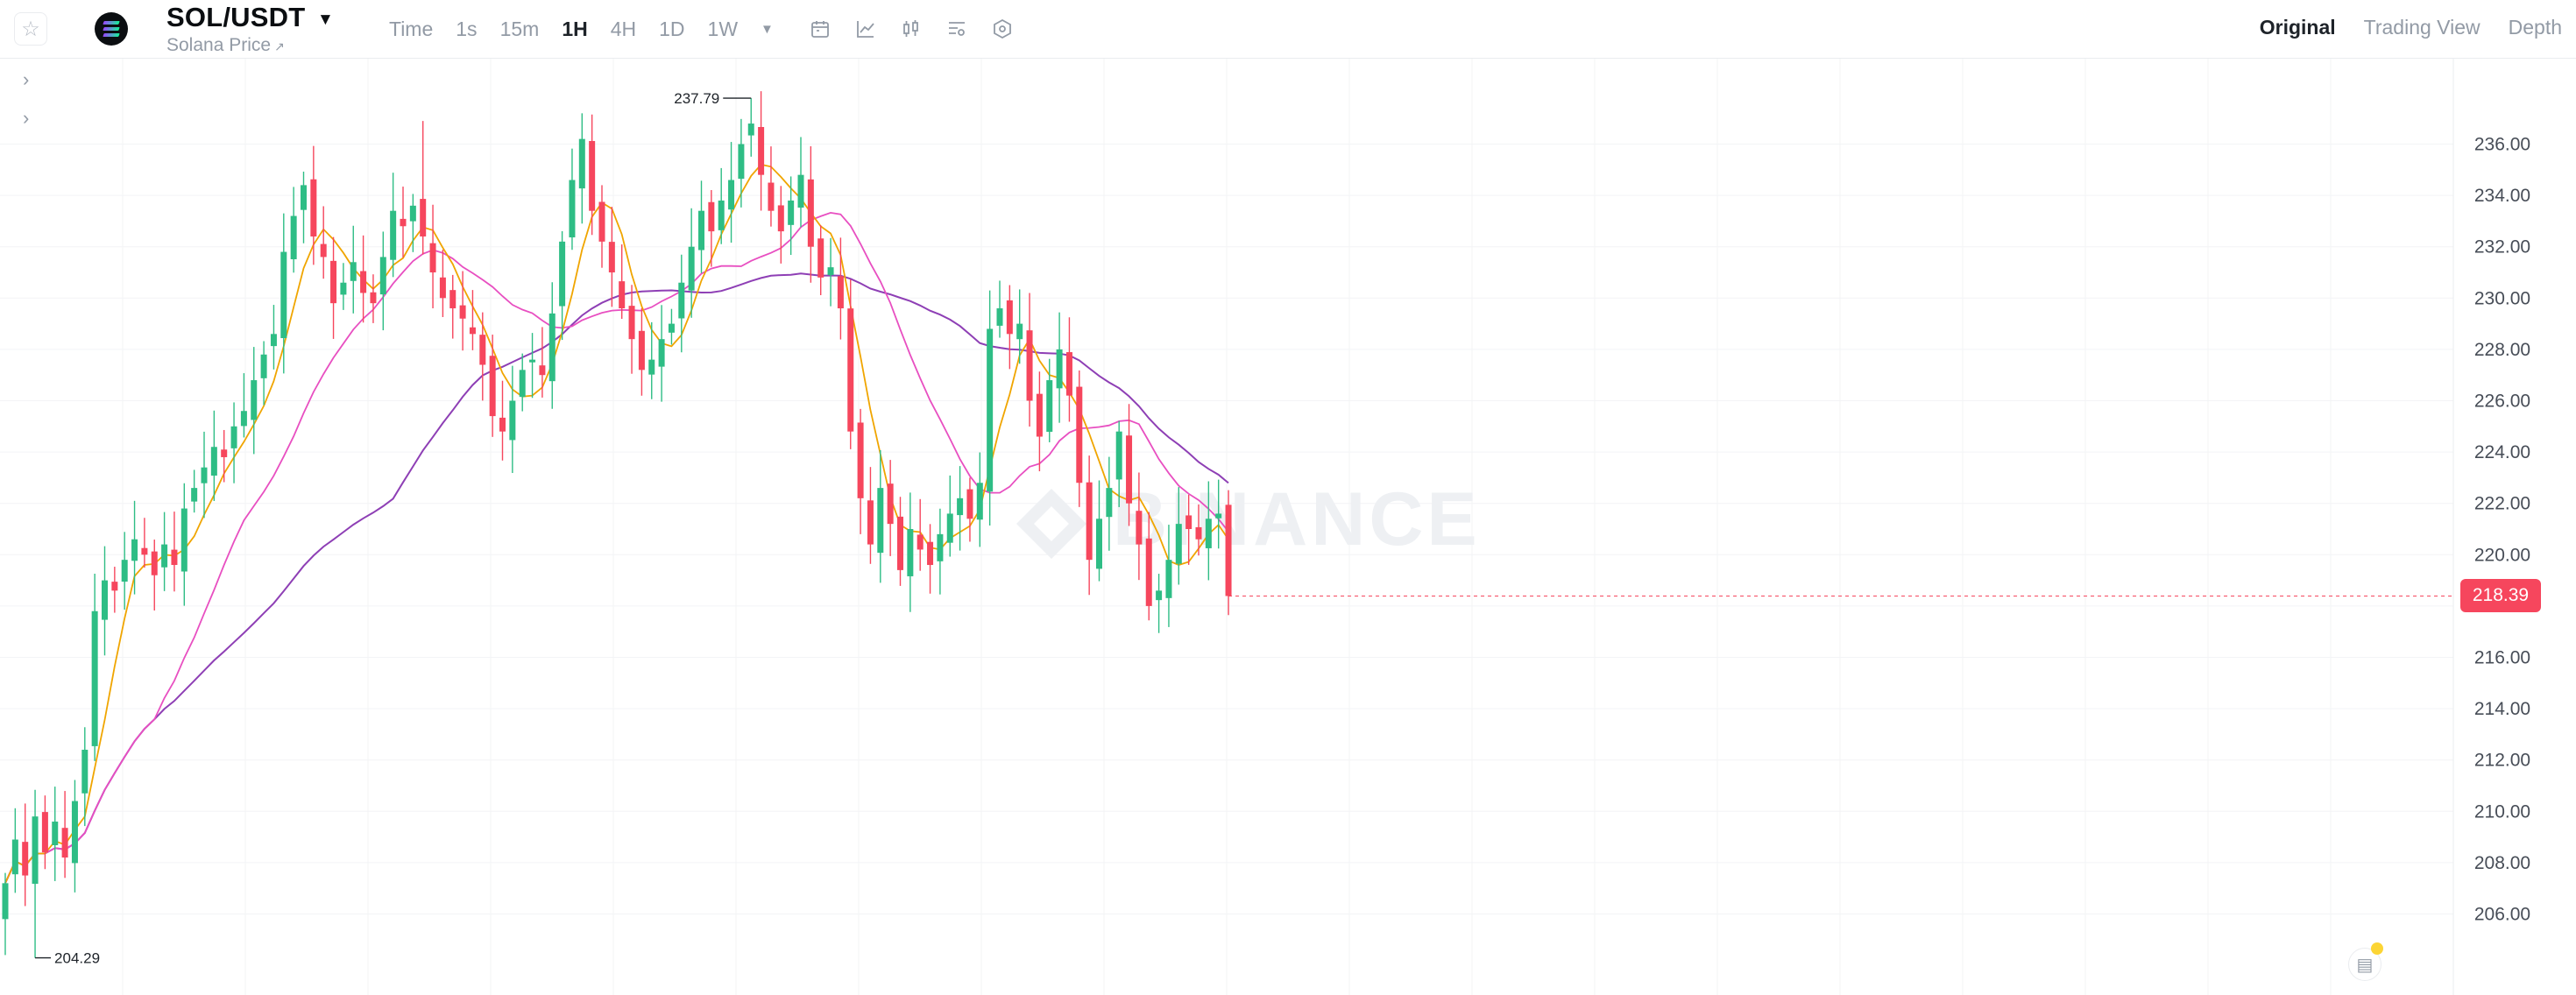 The width and height of the screenshot is (2576, 995). What do you see at coordinates (519, 29) in the screenshot?
I see `interval-15m: 15m` at bounding box center [519, 29].